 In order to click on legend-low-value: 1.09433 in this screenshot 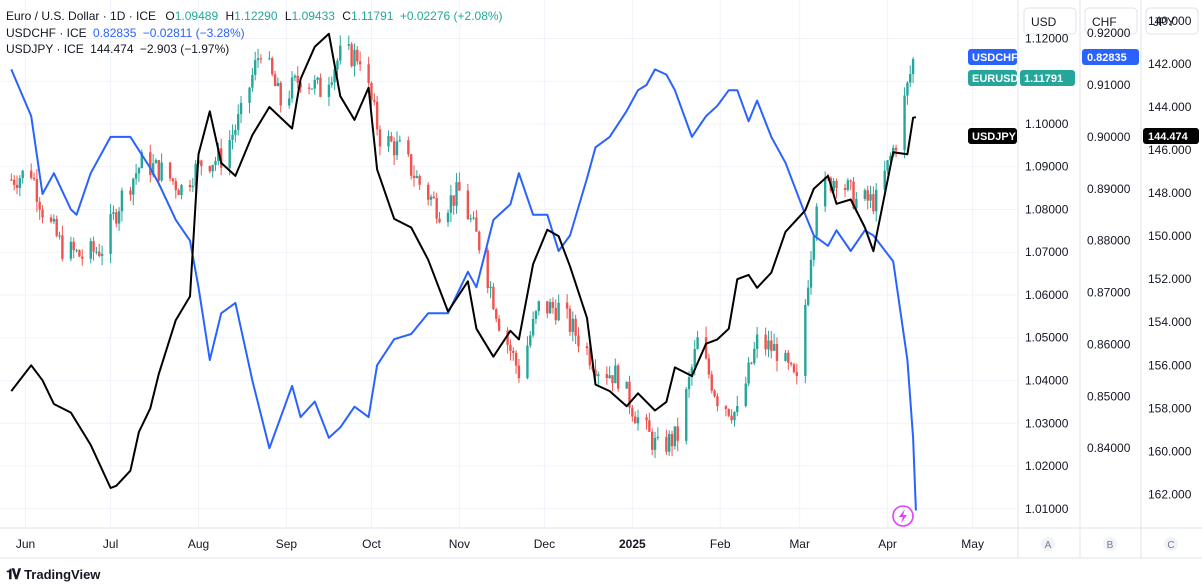, I will do `click(313, 16)`.